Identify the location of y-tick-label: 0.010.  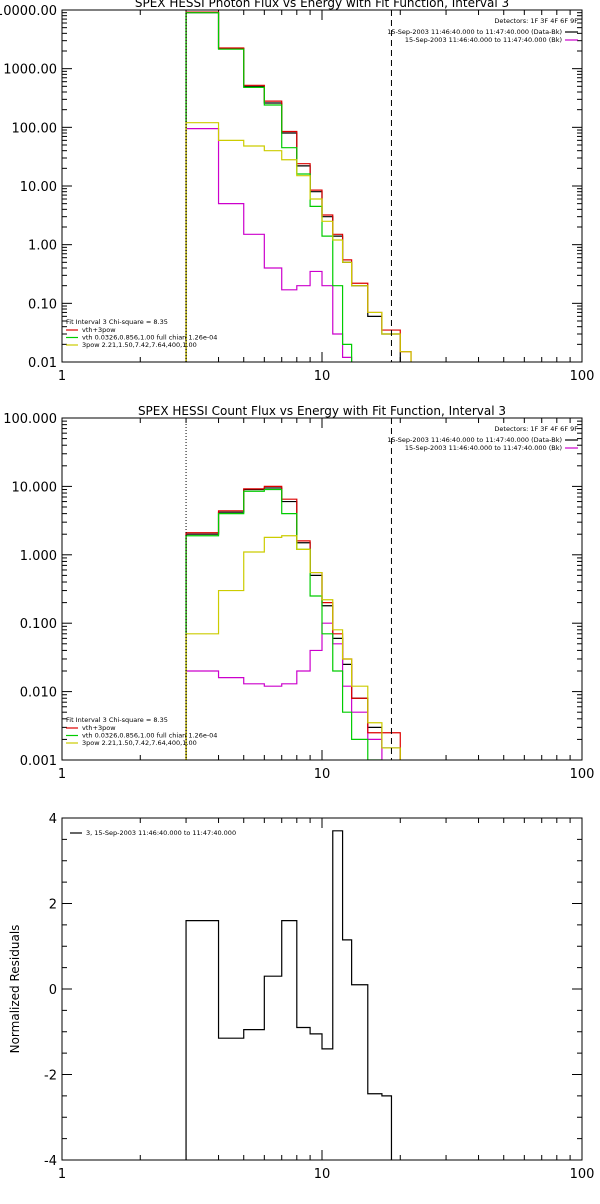
(38, 693).